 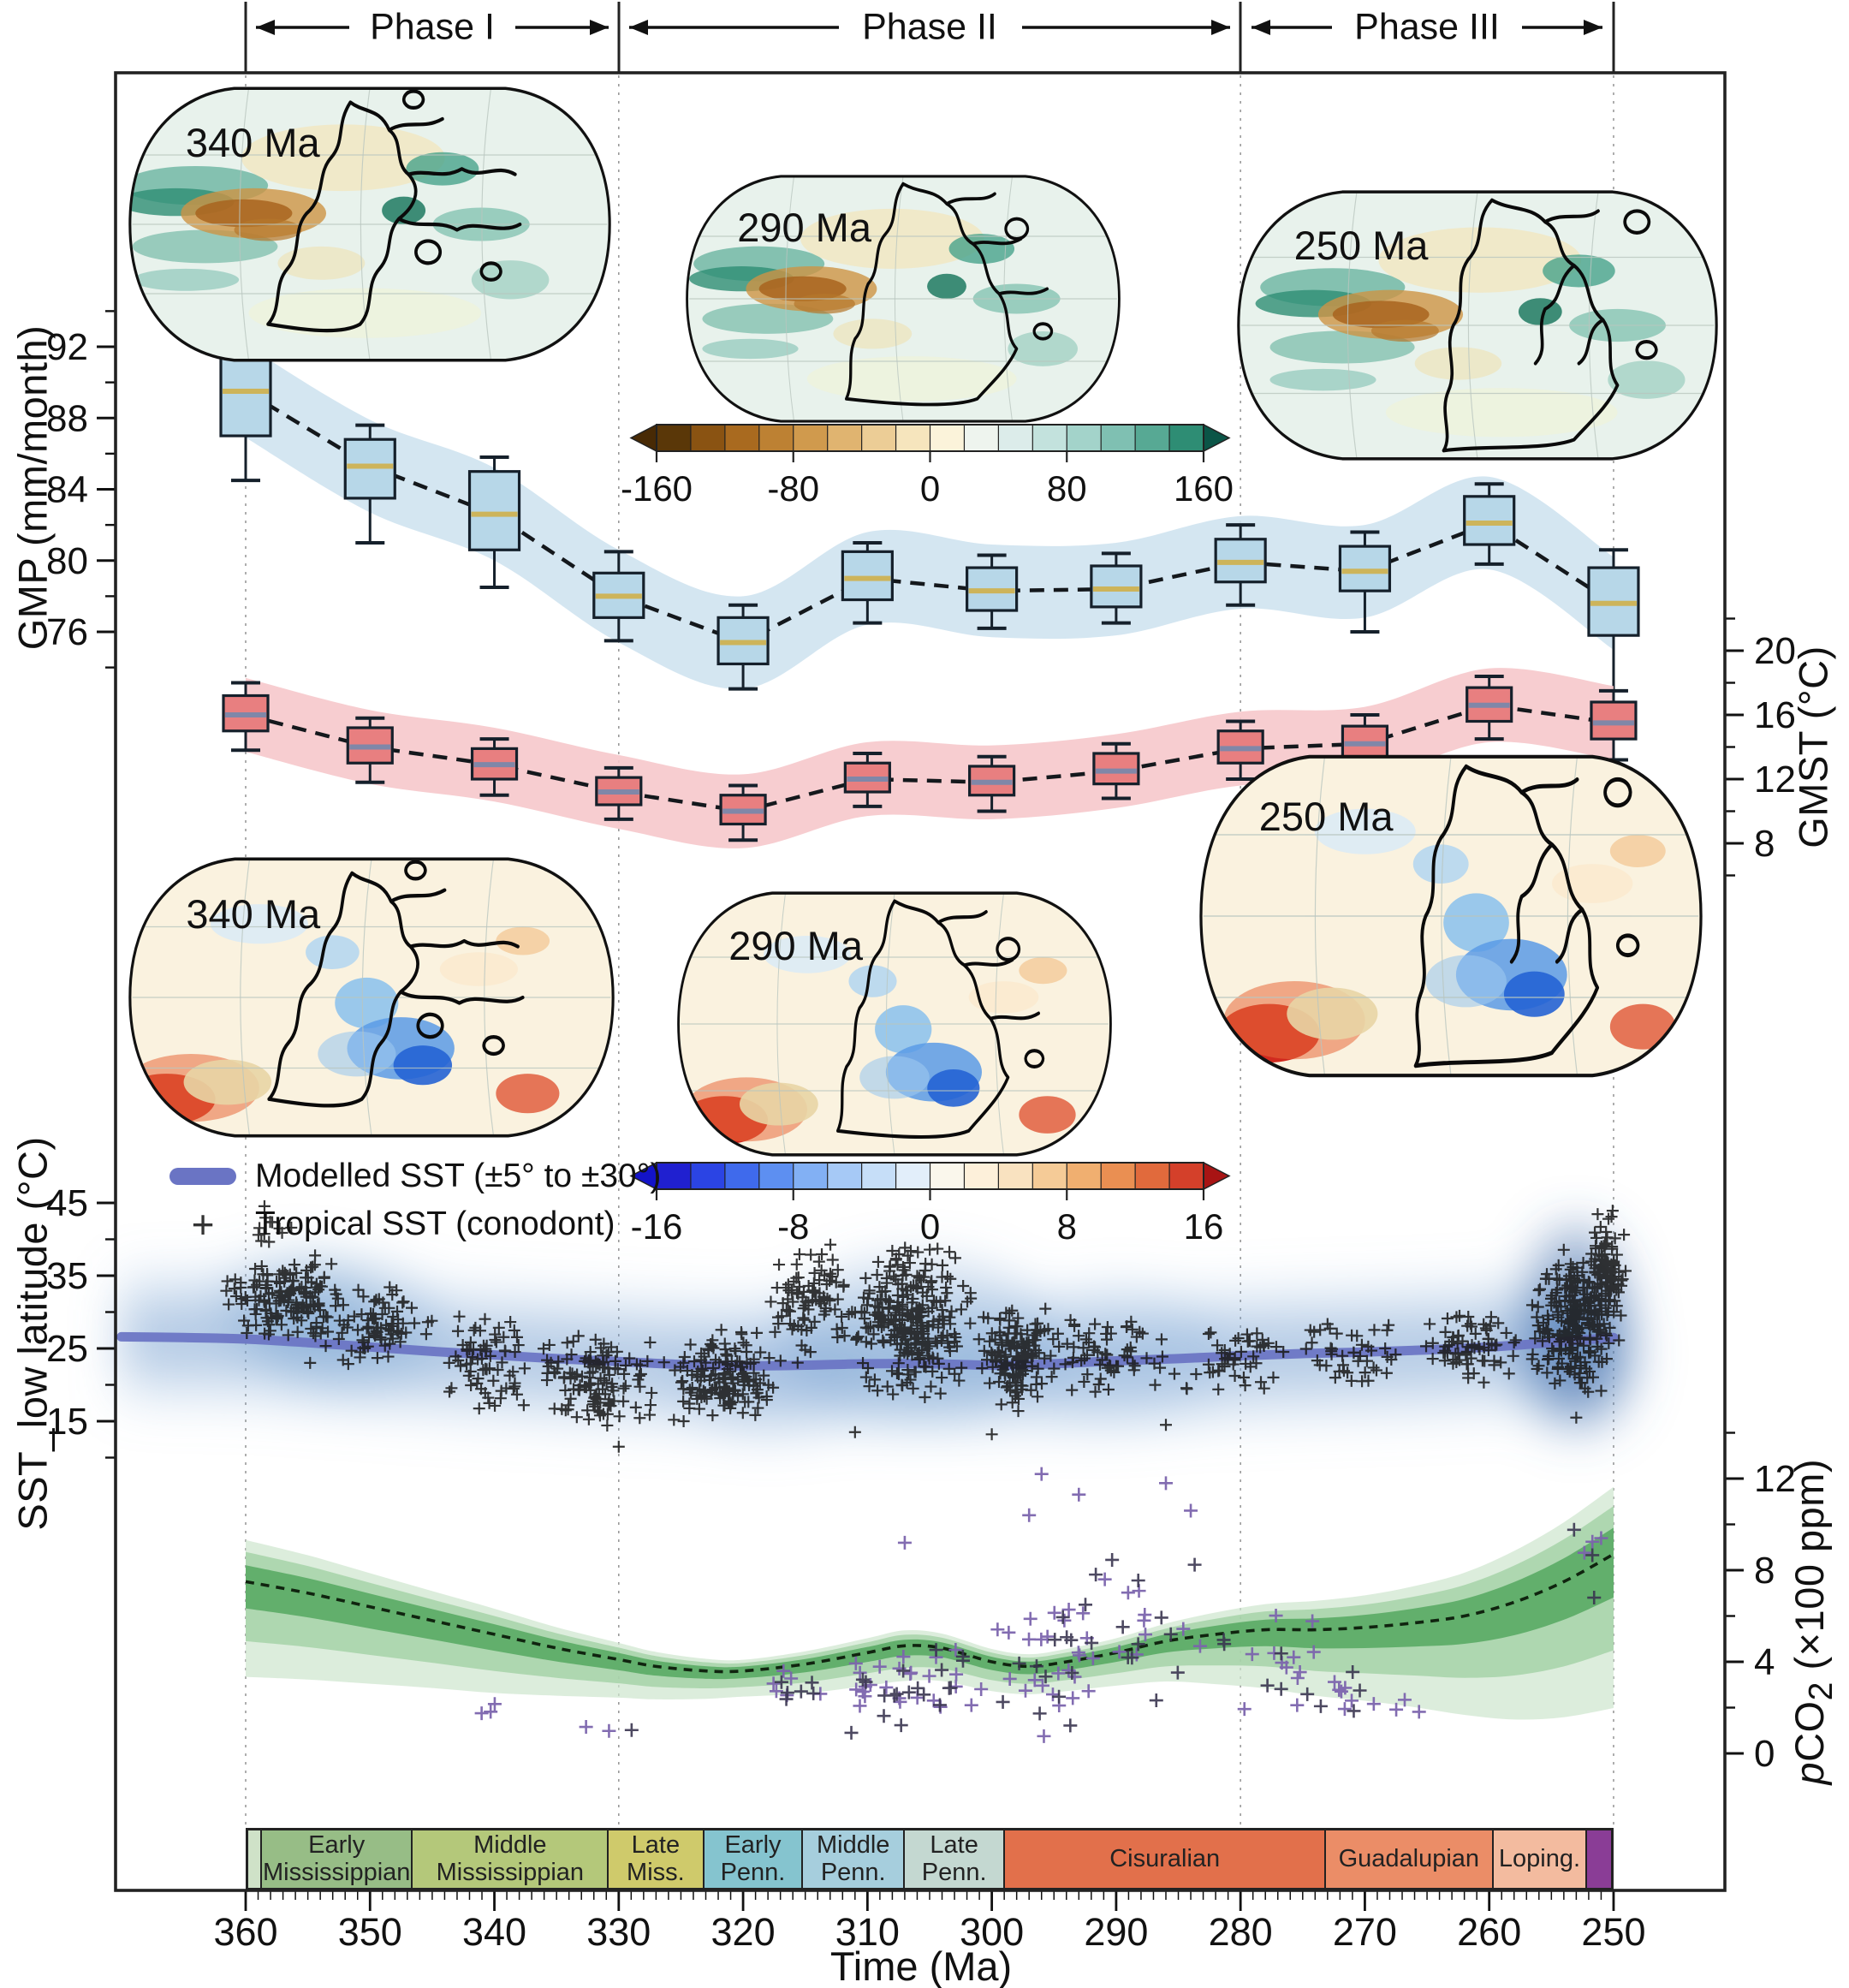 What do you see at coordinates (1613, 1932) in the screenshot?
I see `svg-text: 250` at bounding box center [1613, 1932].